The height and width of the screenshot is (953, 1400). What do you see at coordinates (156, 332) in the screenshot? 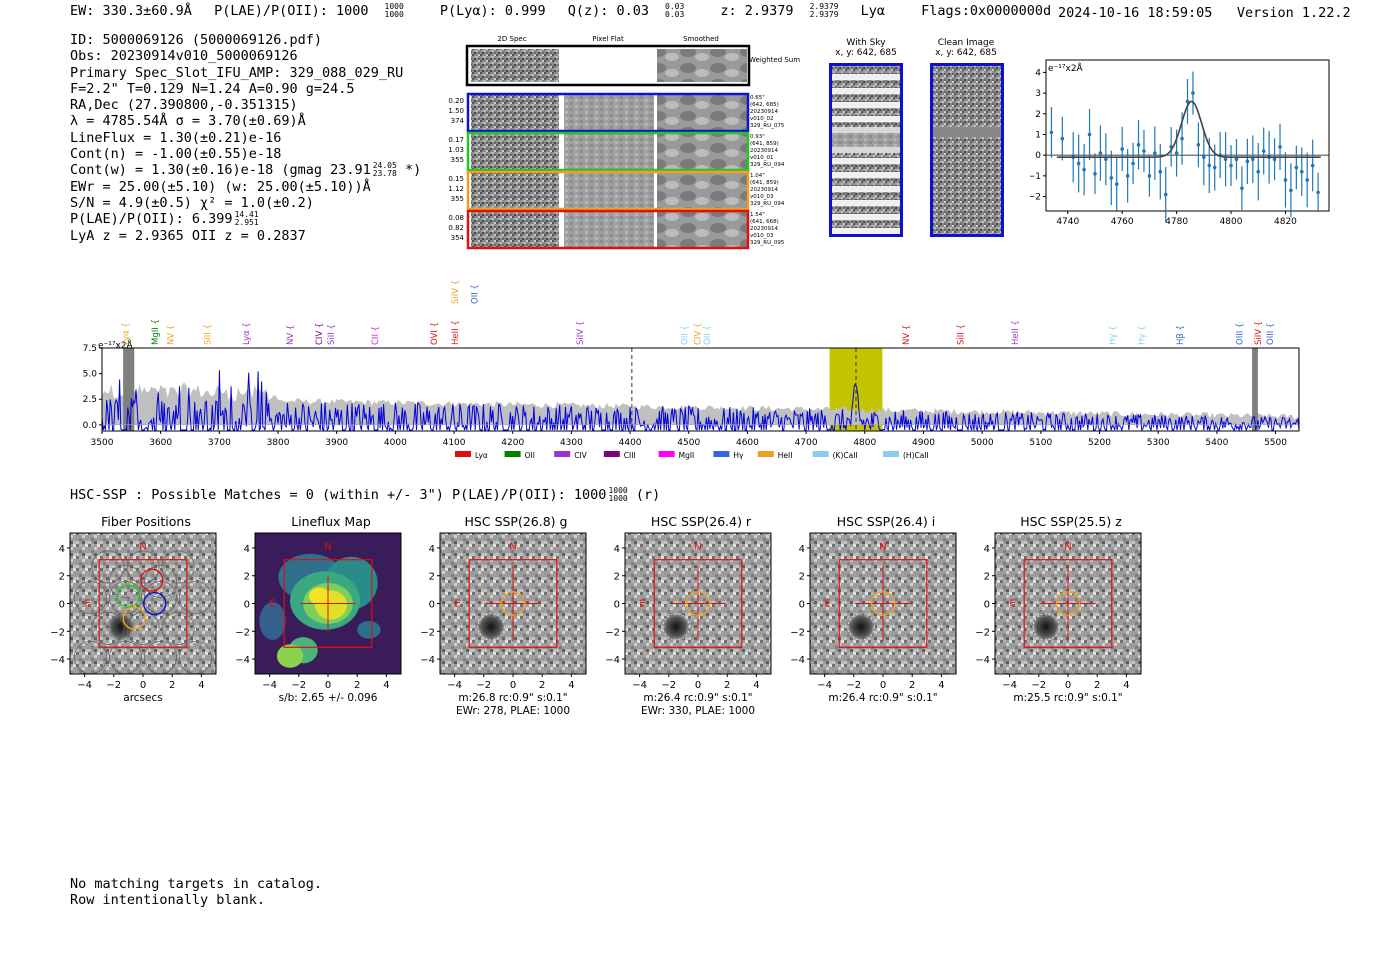
I see `spectrum-line-label: MgII {` at bounding box center [156, 332].